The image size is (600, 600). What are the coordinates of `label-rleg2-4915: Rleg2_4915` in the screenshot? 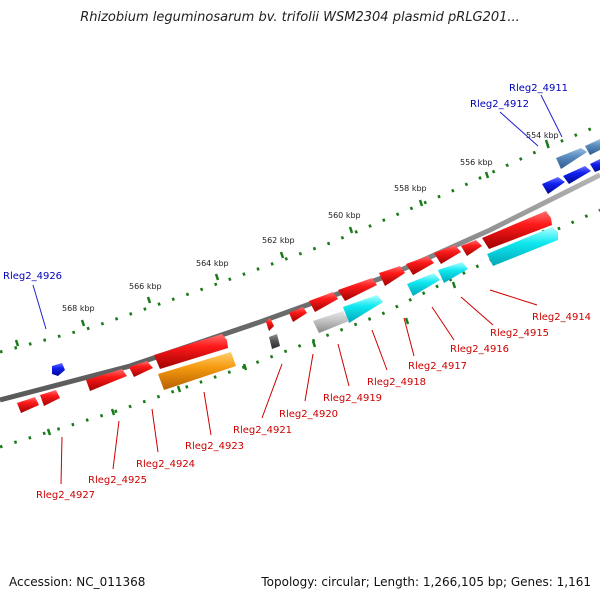 It's located at (519, 333).